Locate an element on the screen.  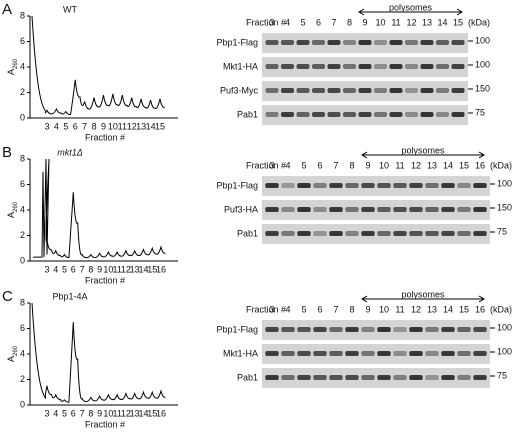
strain-label: mkt1Δ is located at coordinates (70, 152).